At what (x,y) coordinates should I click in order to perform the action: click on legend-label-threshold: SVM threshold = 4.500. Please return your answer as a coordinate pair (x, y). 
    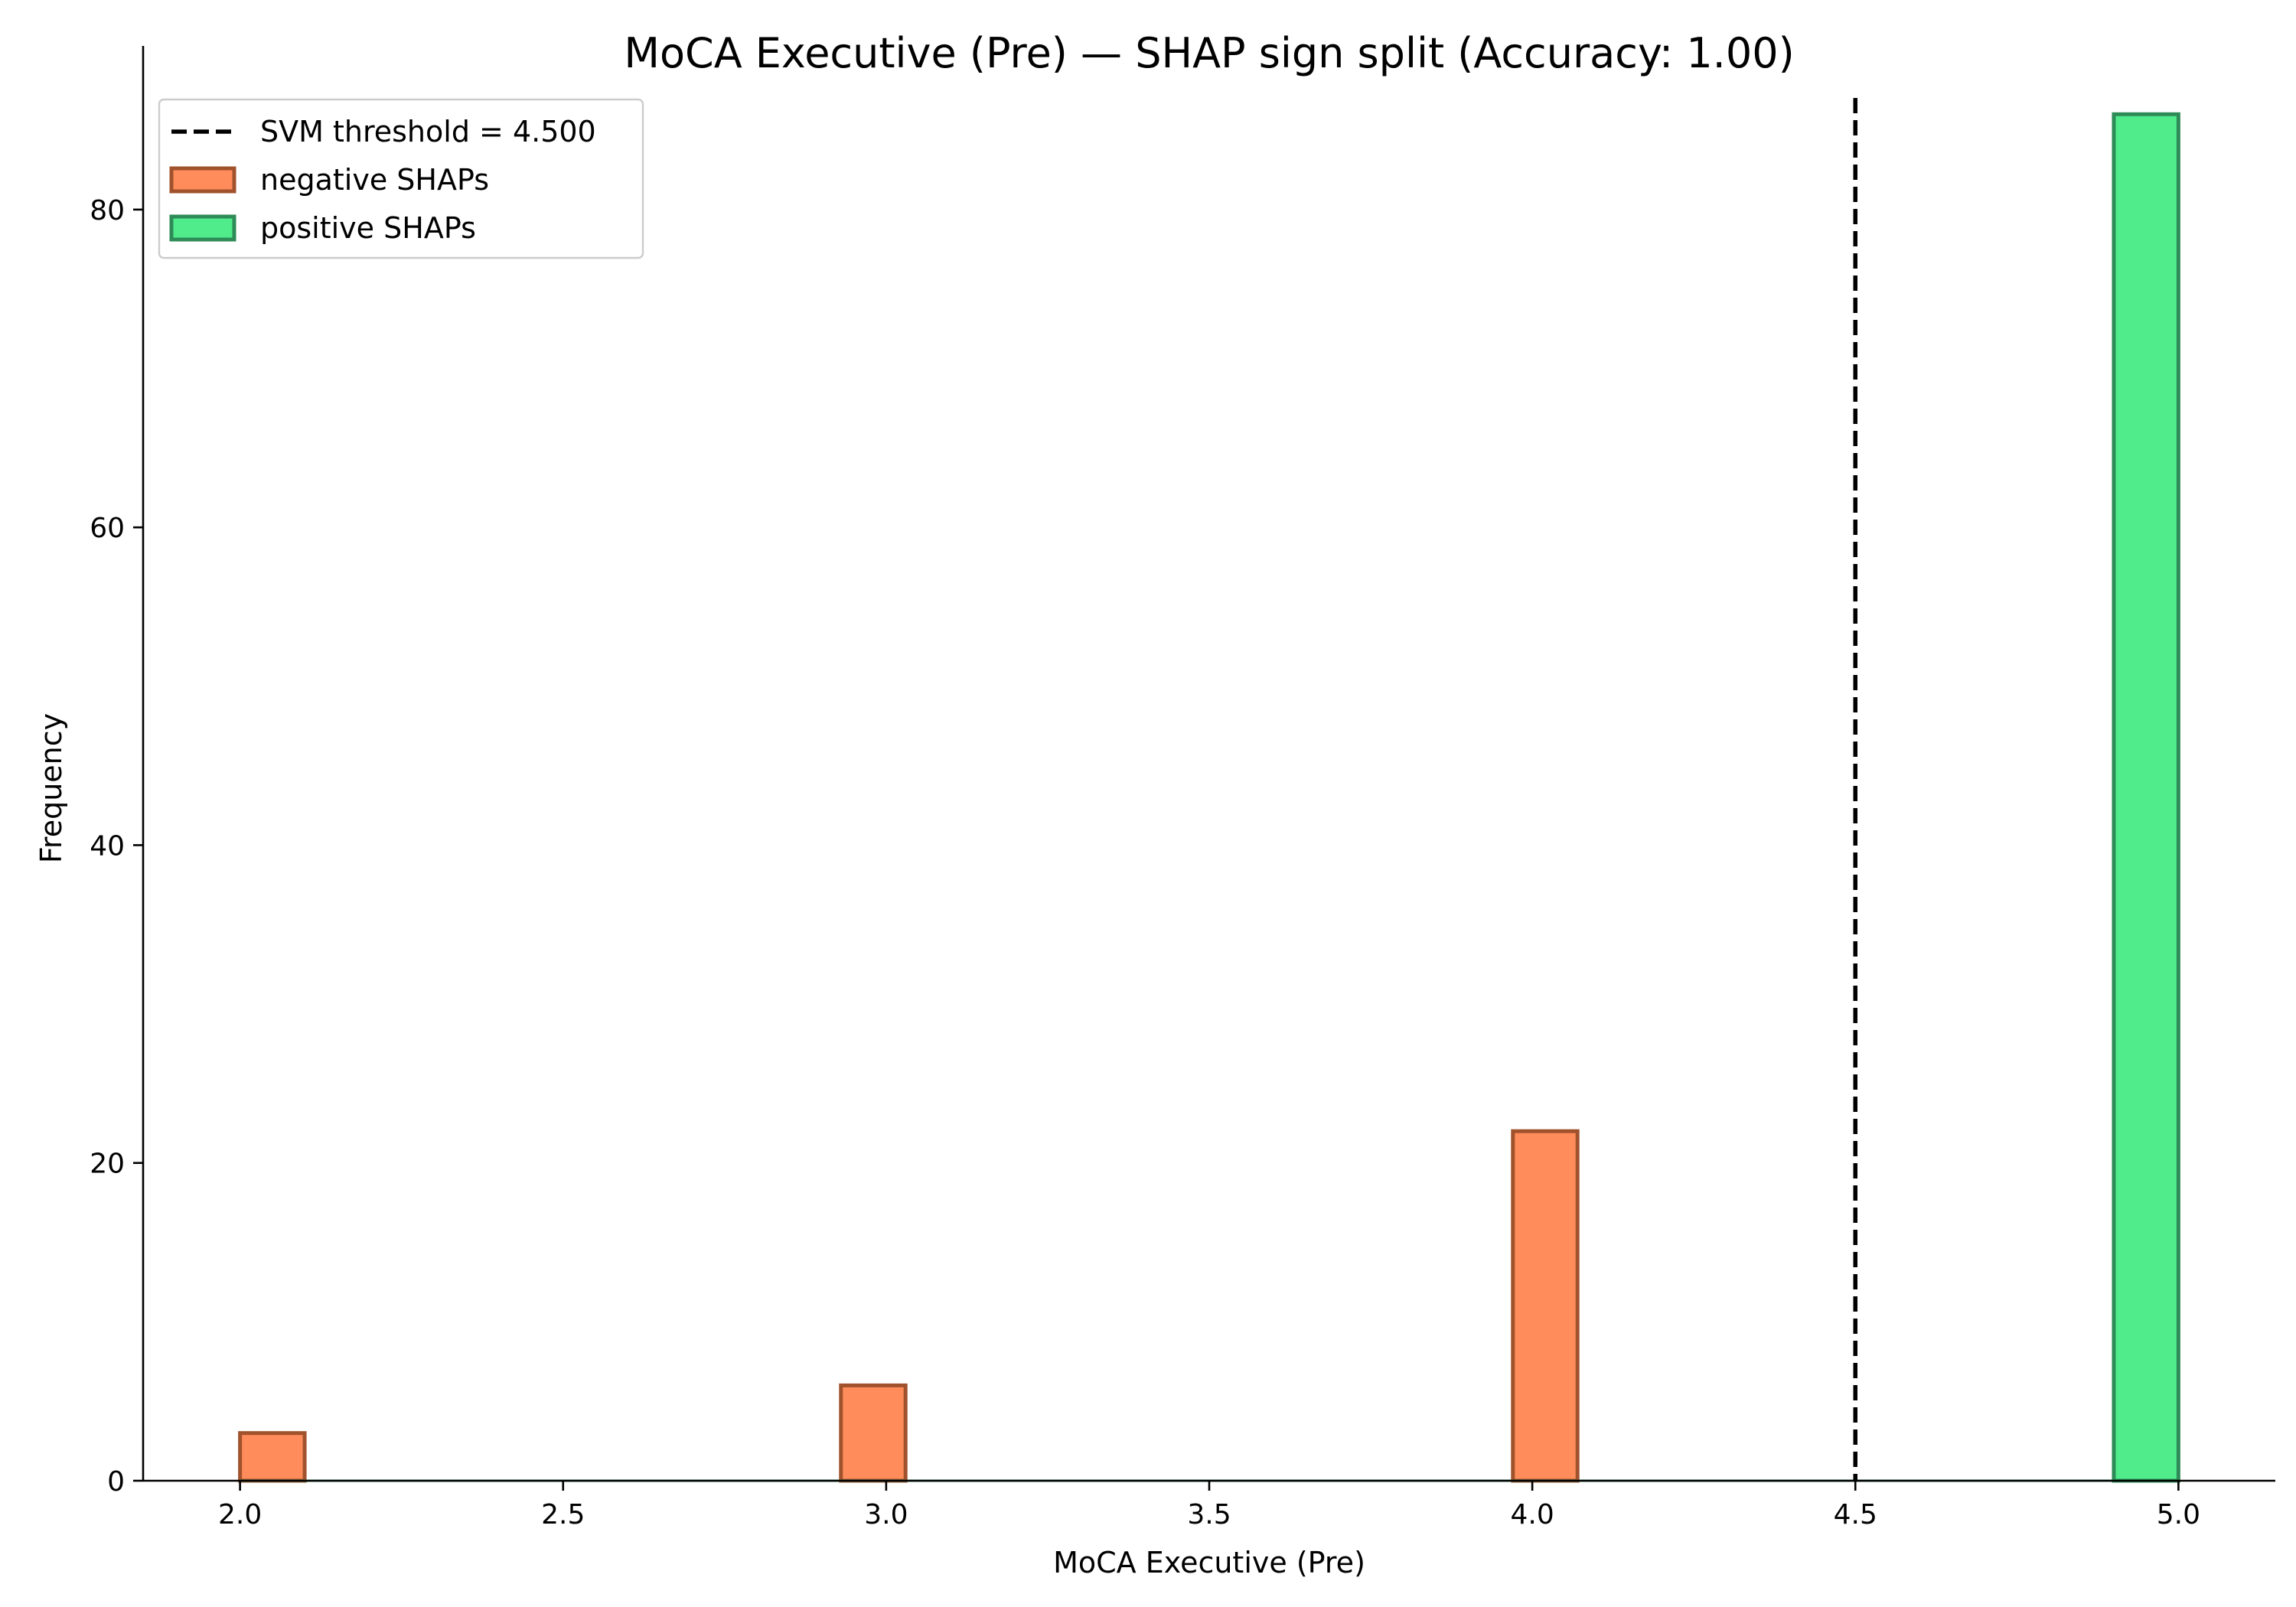
    Looking at the image, I should click on (428, 131).